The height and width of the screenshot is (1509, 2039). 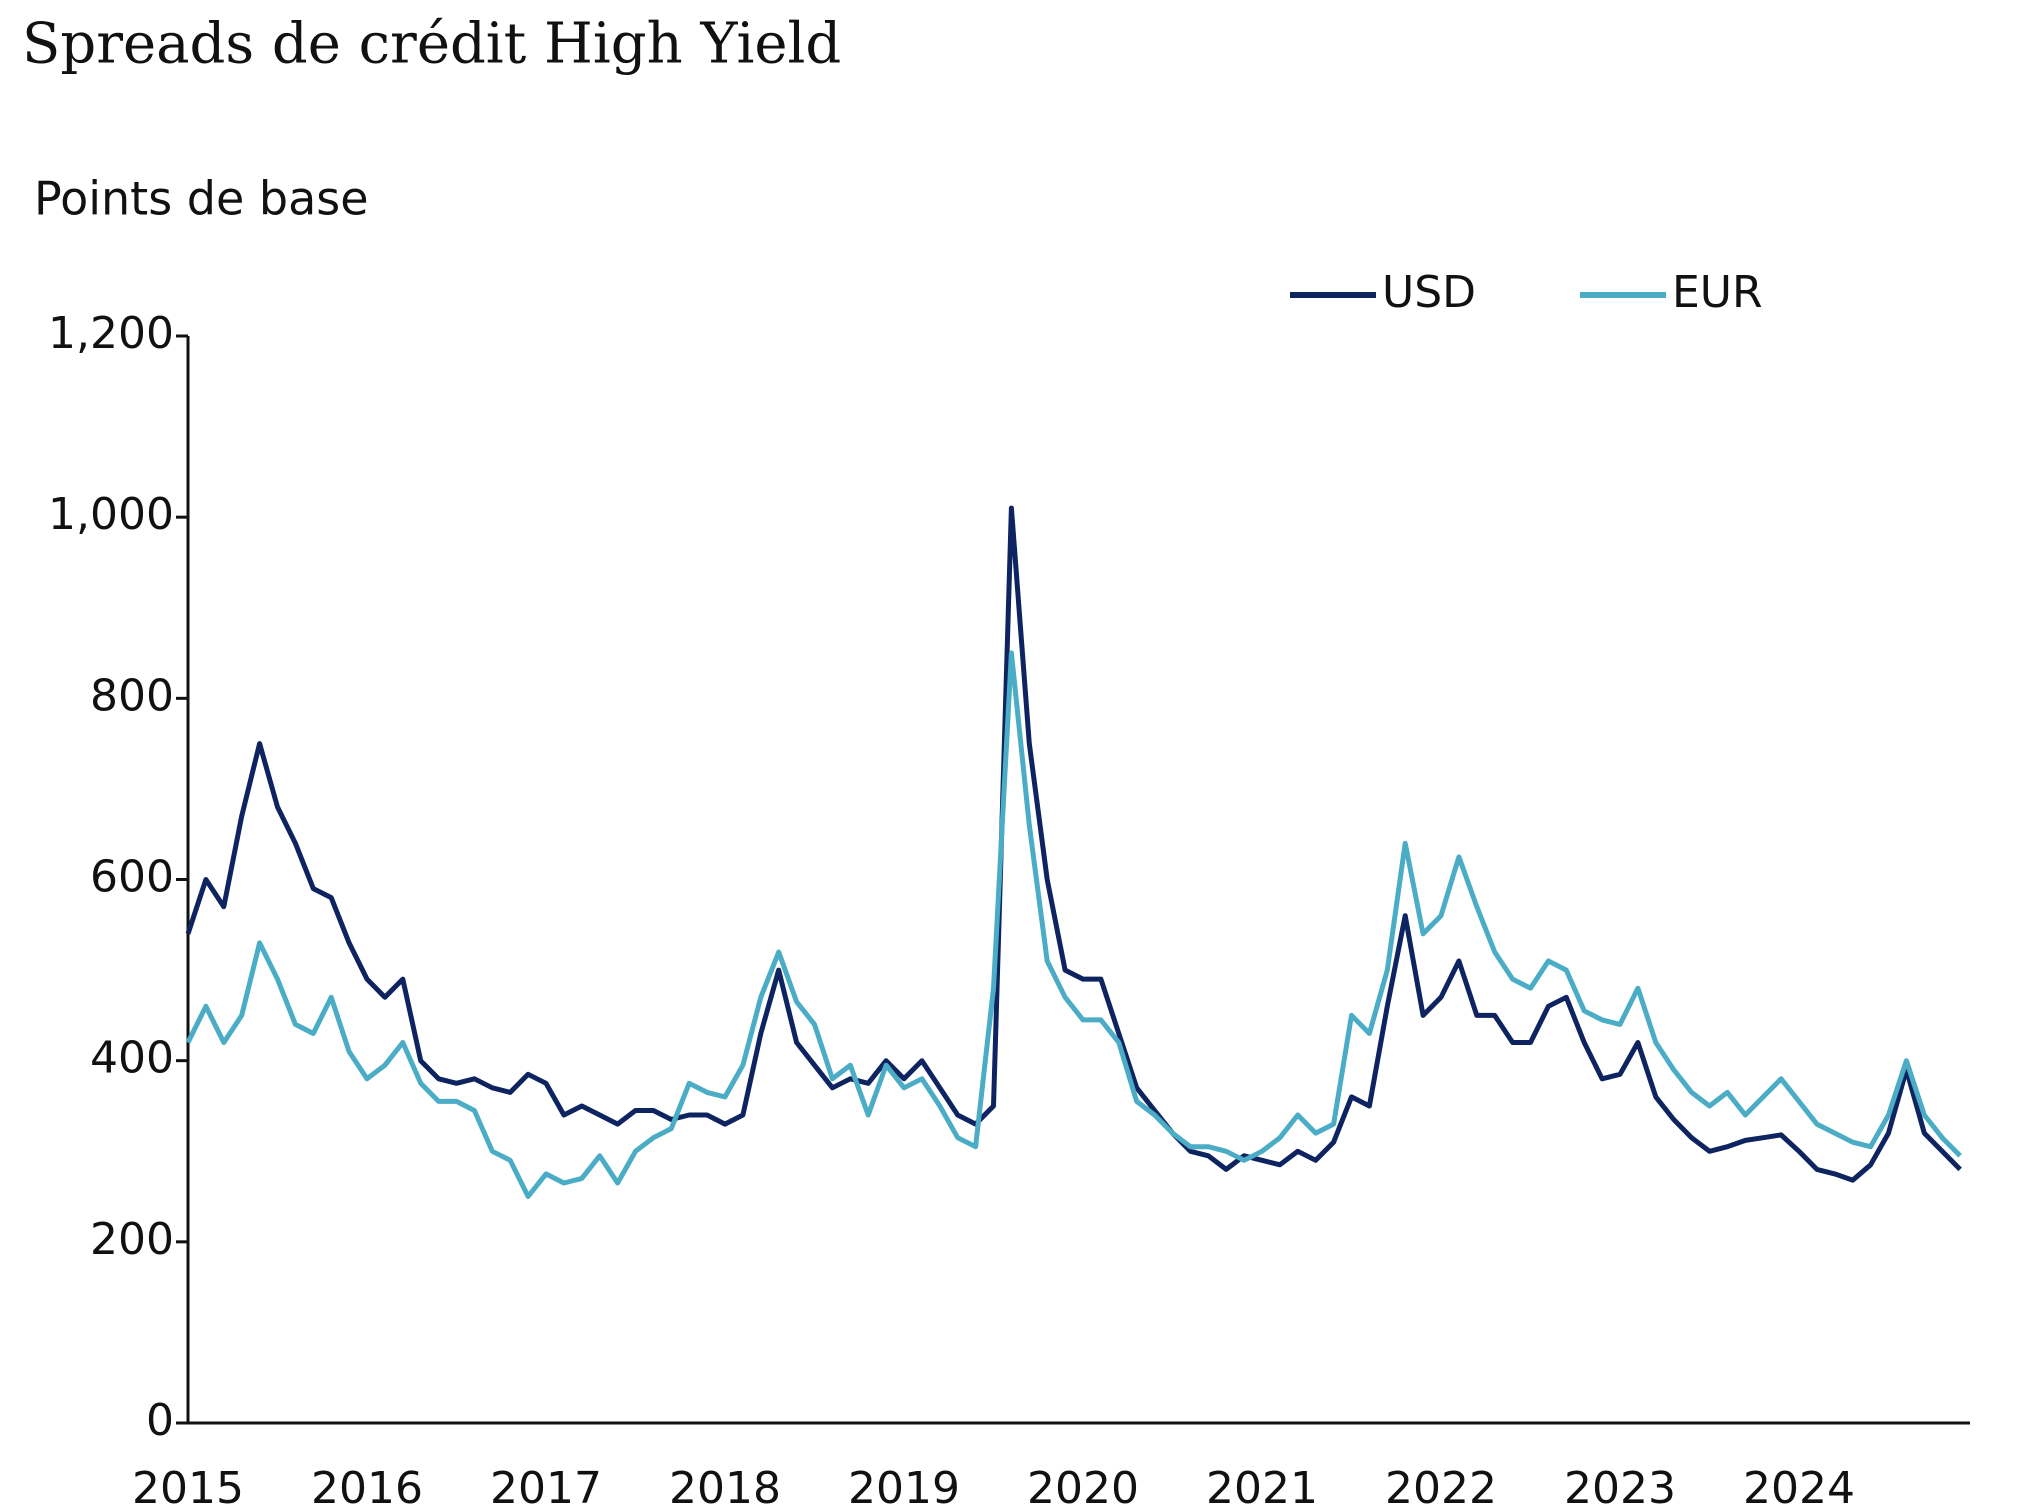 What do you see at coordinates (132, 695) in the screenshot?
I see `y-tick-label: 800` at bounding box center [132, 695].